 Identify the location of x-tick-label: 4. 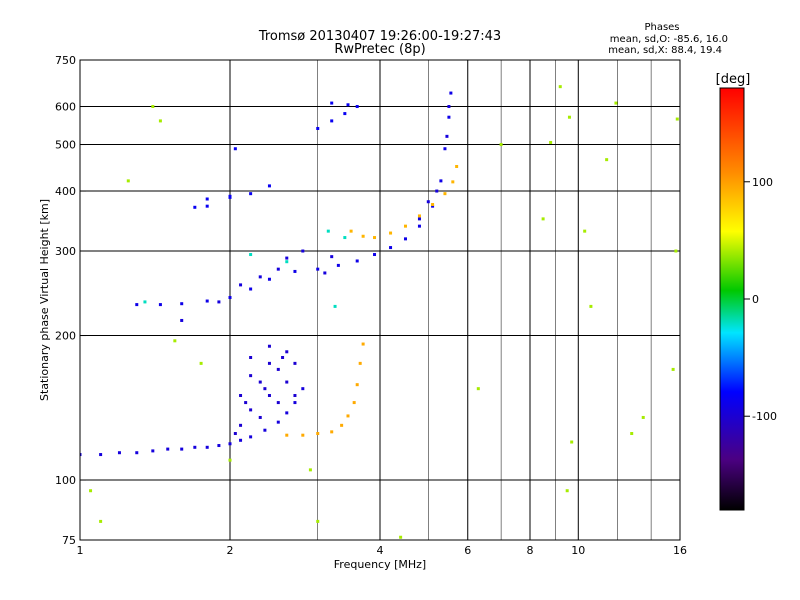
(380, 550).